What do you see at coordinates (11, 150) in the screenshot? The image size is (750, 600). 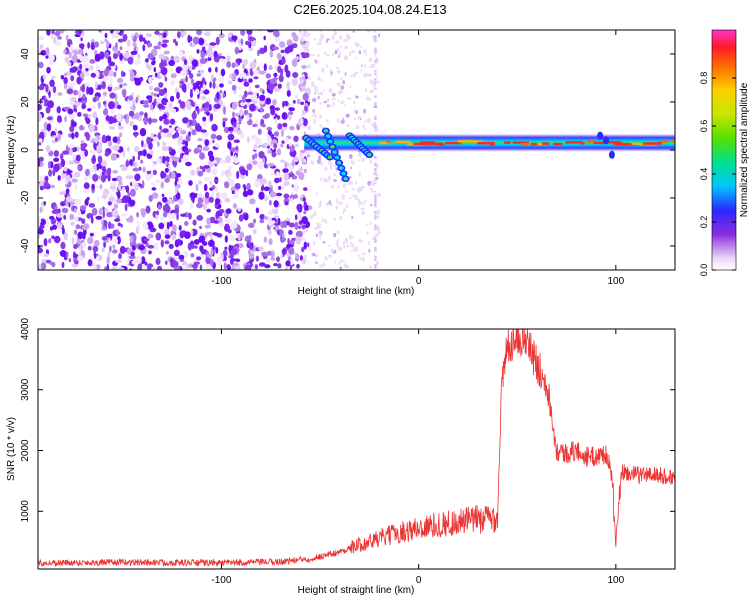 I see `spectrogram-ylabel: Frequency (Hz)` at bounding box center [11, 150].